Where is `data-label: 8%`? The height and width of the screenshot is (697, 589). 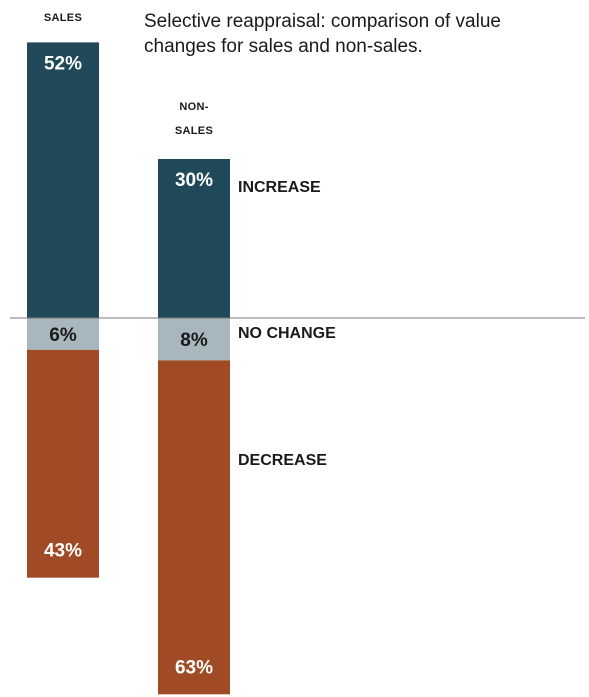 data-label: 8% is located at coordinates (194, 340).